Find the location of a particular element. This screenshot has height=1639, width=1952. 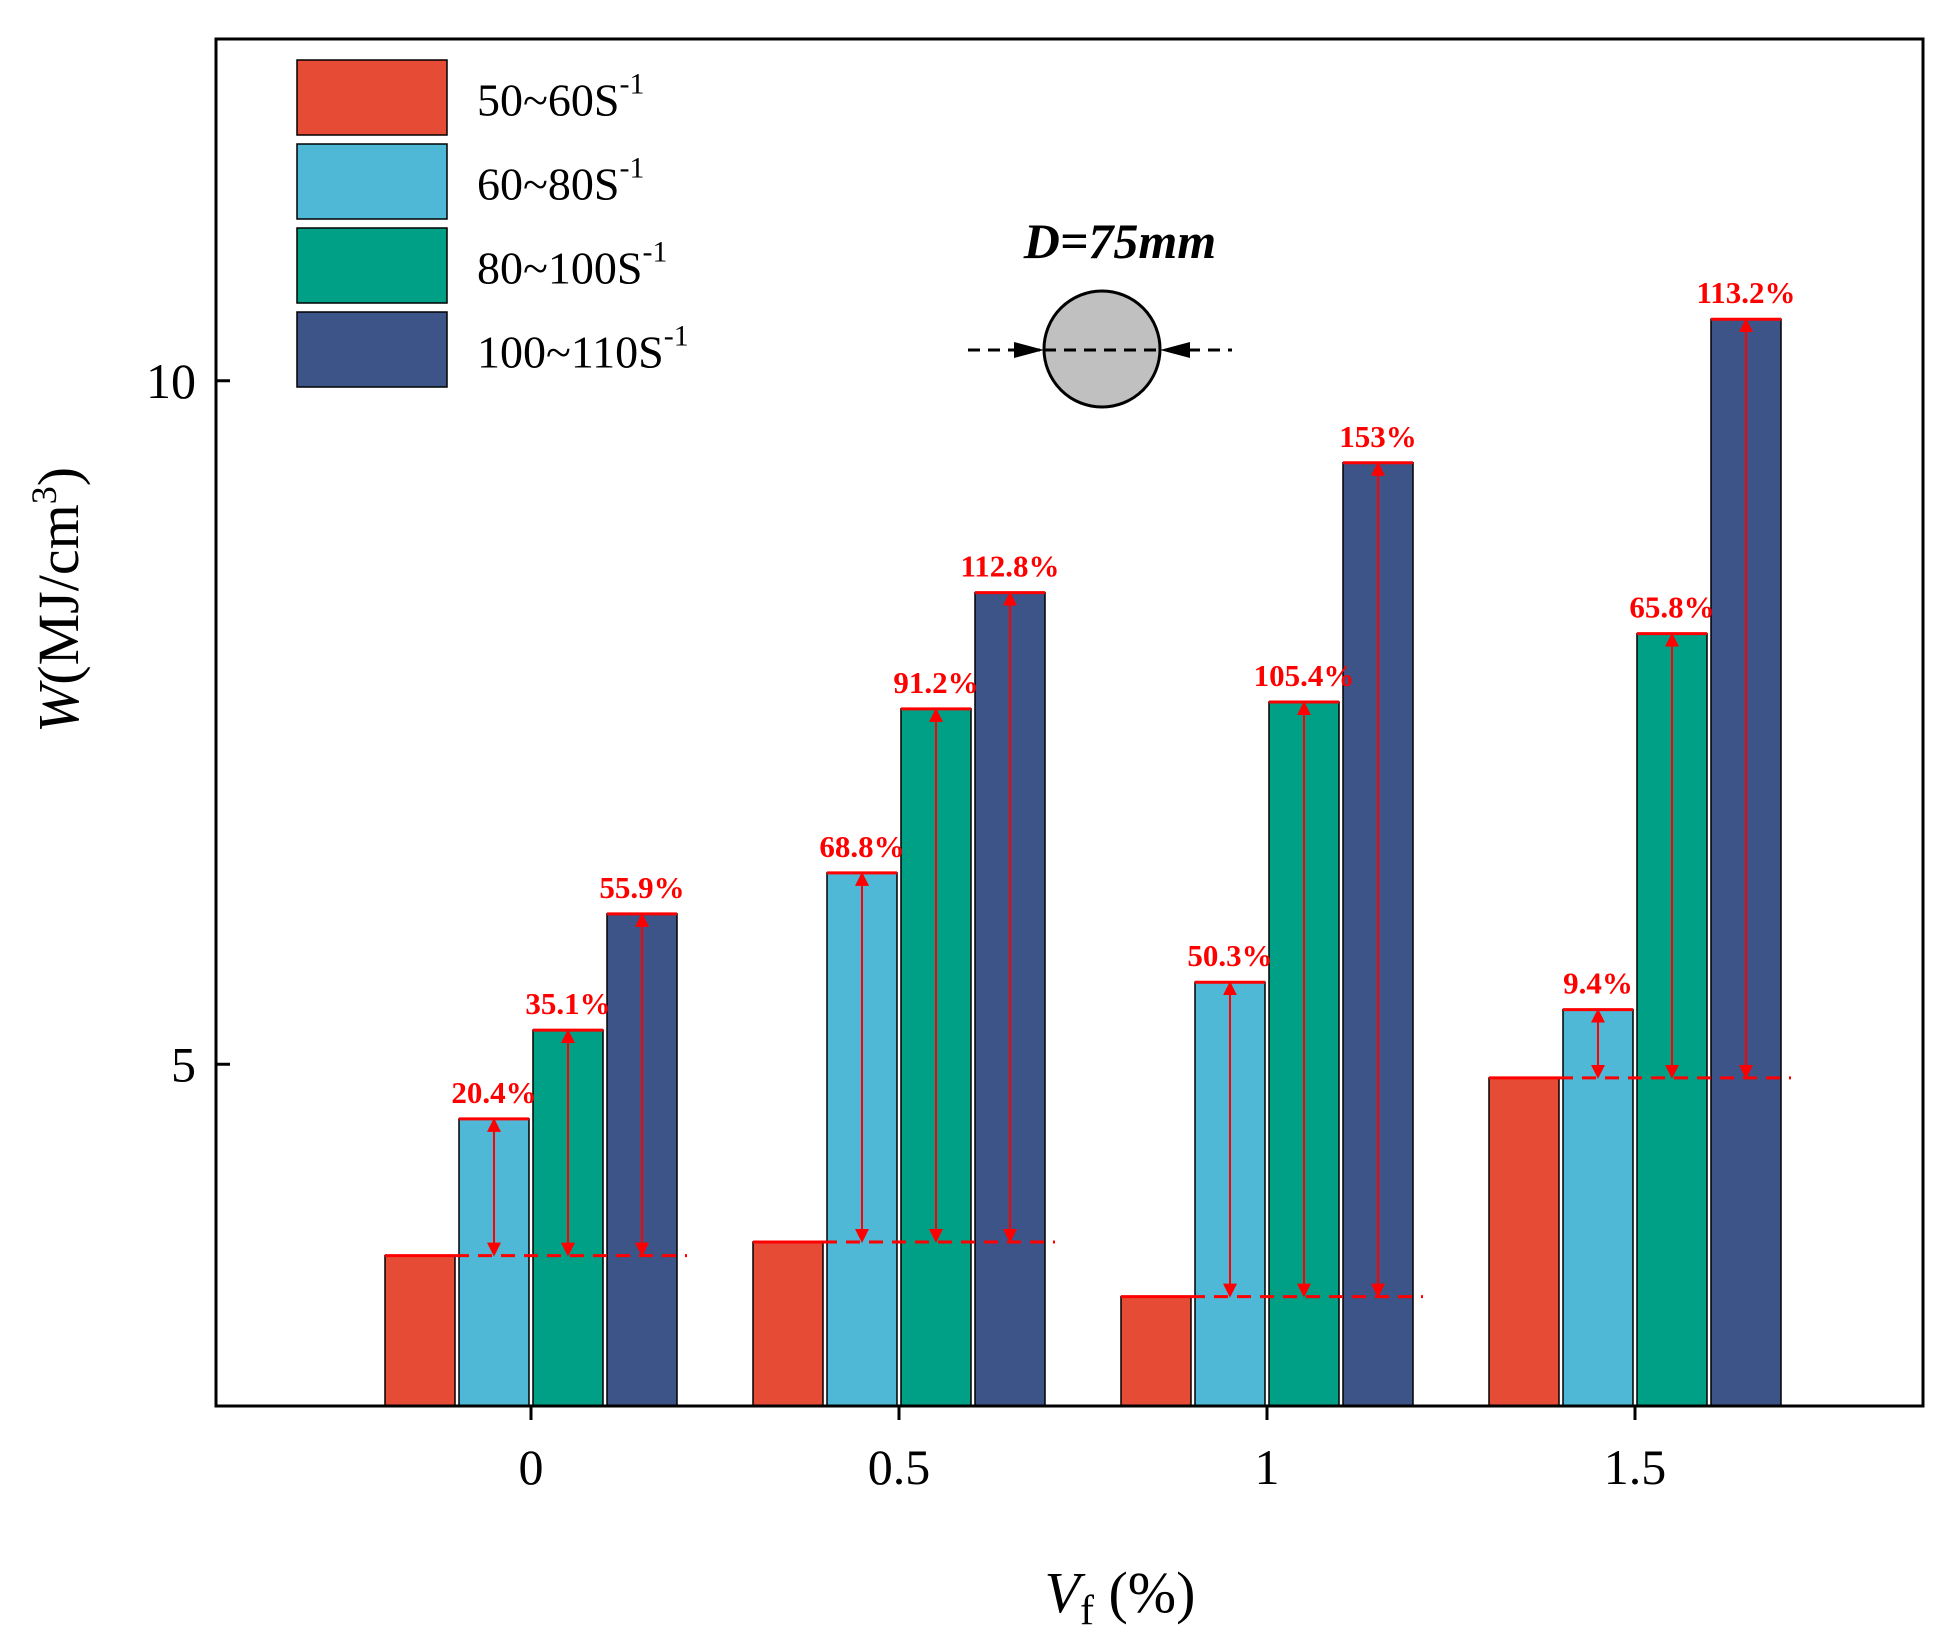

legend-label-1: 50~60S-1 is located at coordinates (560, 97).